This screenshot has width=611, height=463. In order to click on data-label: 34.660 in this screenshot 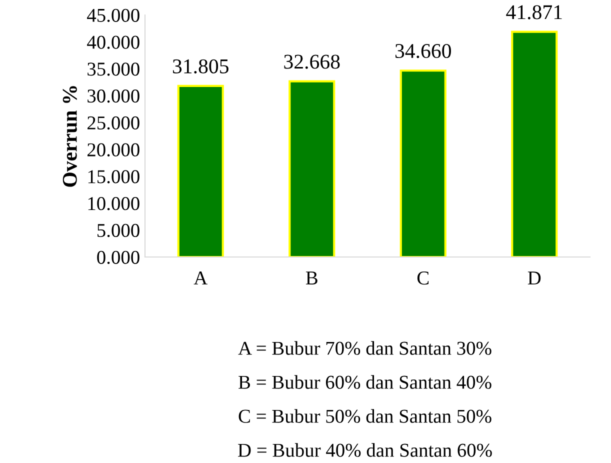, I will do `click(423, 51)`.